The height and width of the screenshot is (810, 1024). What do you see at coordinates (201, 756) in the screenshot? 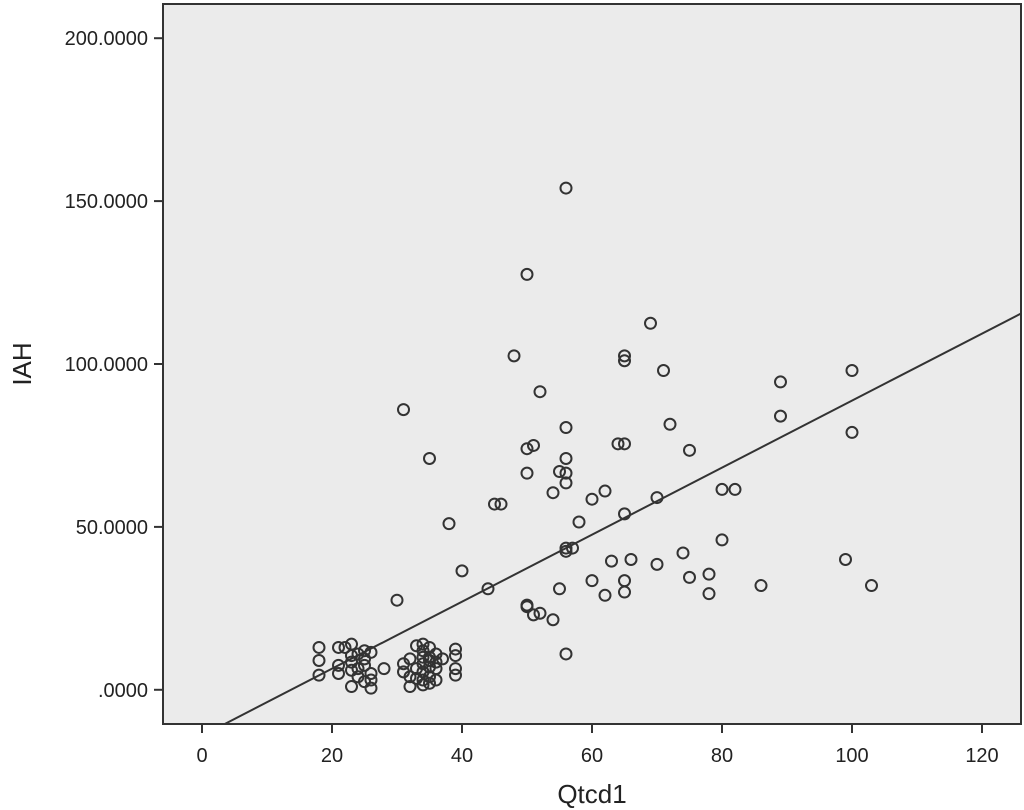
I see `x-tick-label: 0` at bounding box center [201, 756].